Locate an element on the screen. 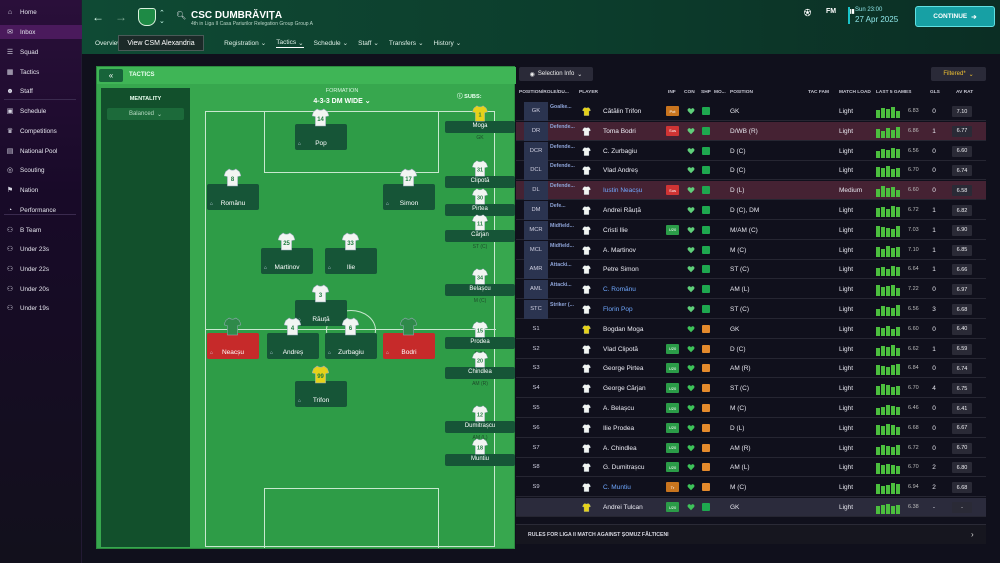 The image size is (1000, 563). selection-info-button: ◉ Selection Info ⌄ is located at coordinates (556, 74).